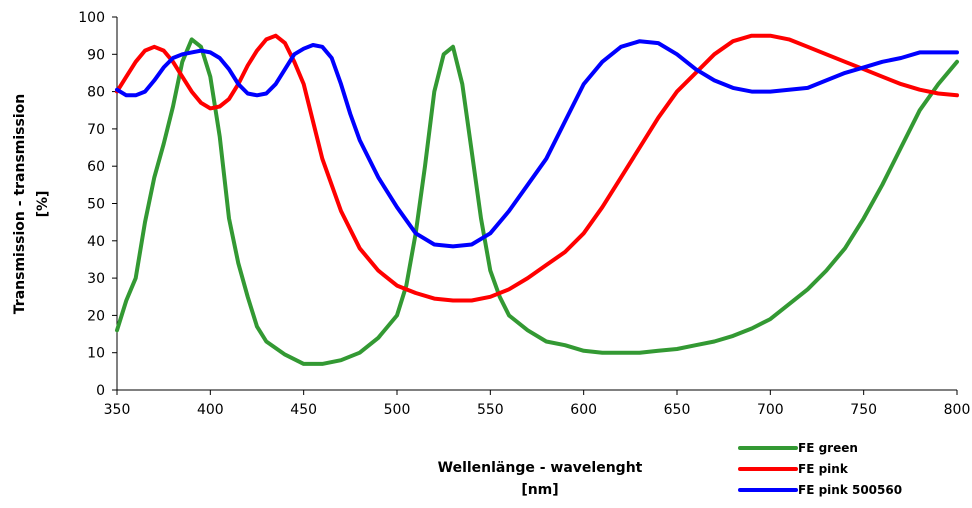 The image size is (972, 508). I want to click on y-tick-label: 60, so click(96, 167).